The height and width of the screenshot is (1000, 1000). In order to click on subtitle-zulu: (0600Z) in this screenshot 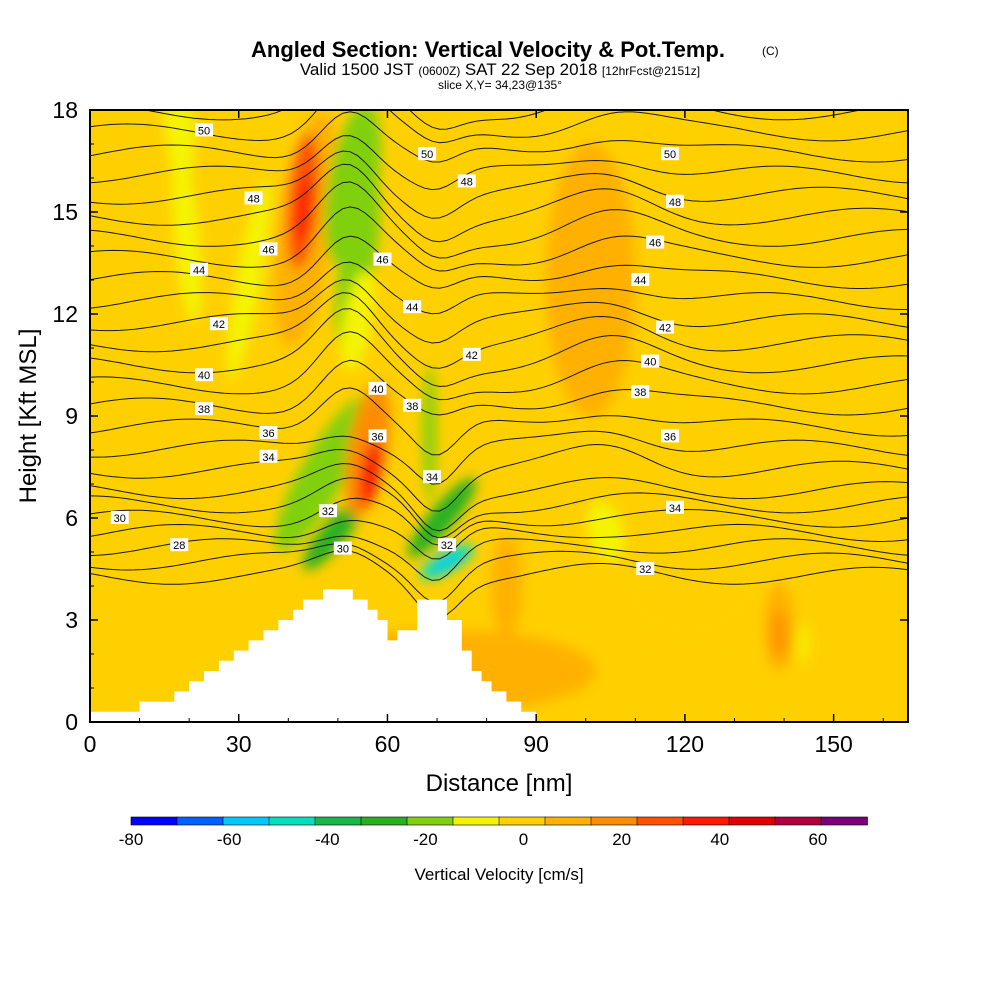, I will do `click(439, 71)`.